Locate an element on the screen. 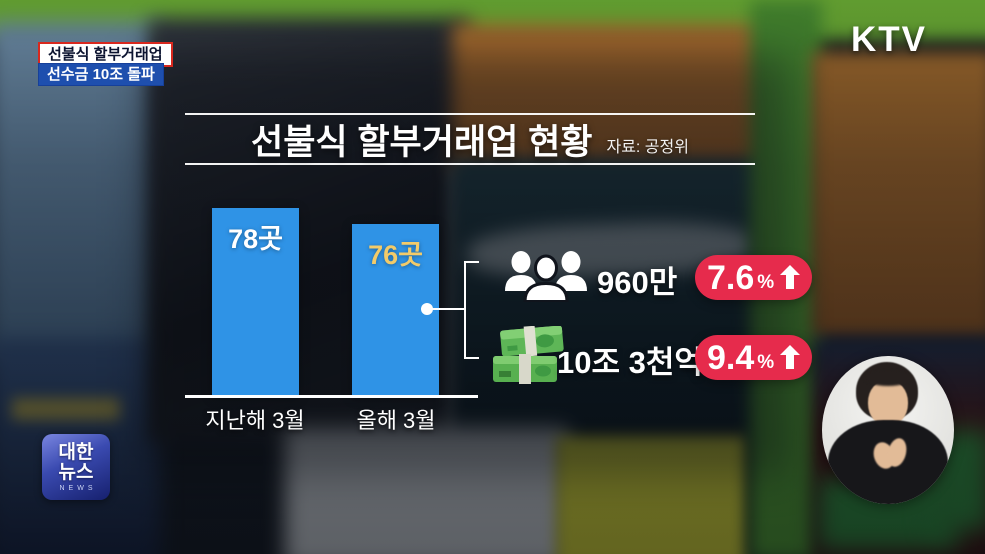  interpreter-fringe is located at coordinates (888, 378).